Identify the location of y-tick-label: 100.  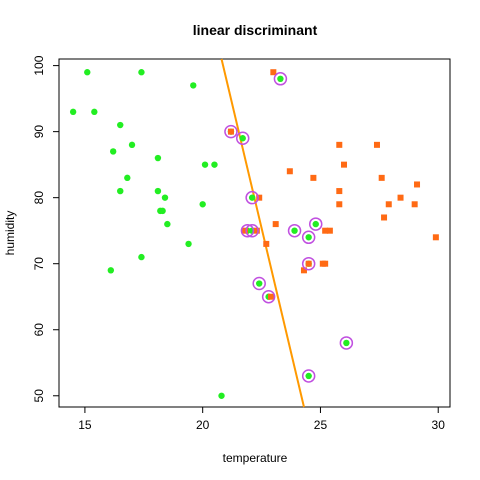
(39, 65).